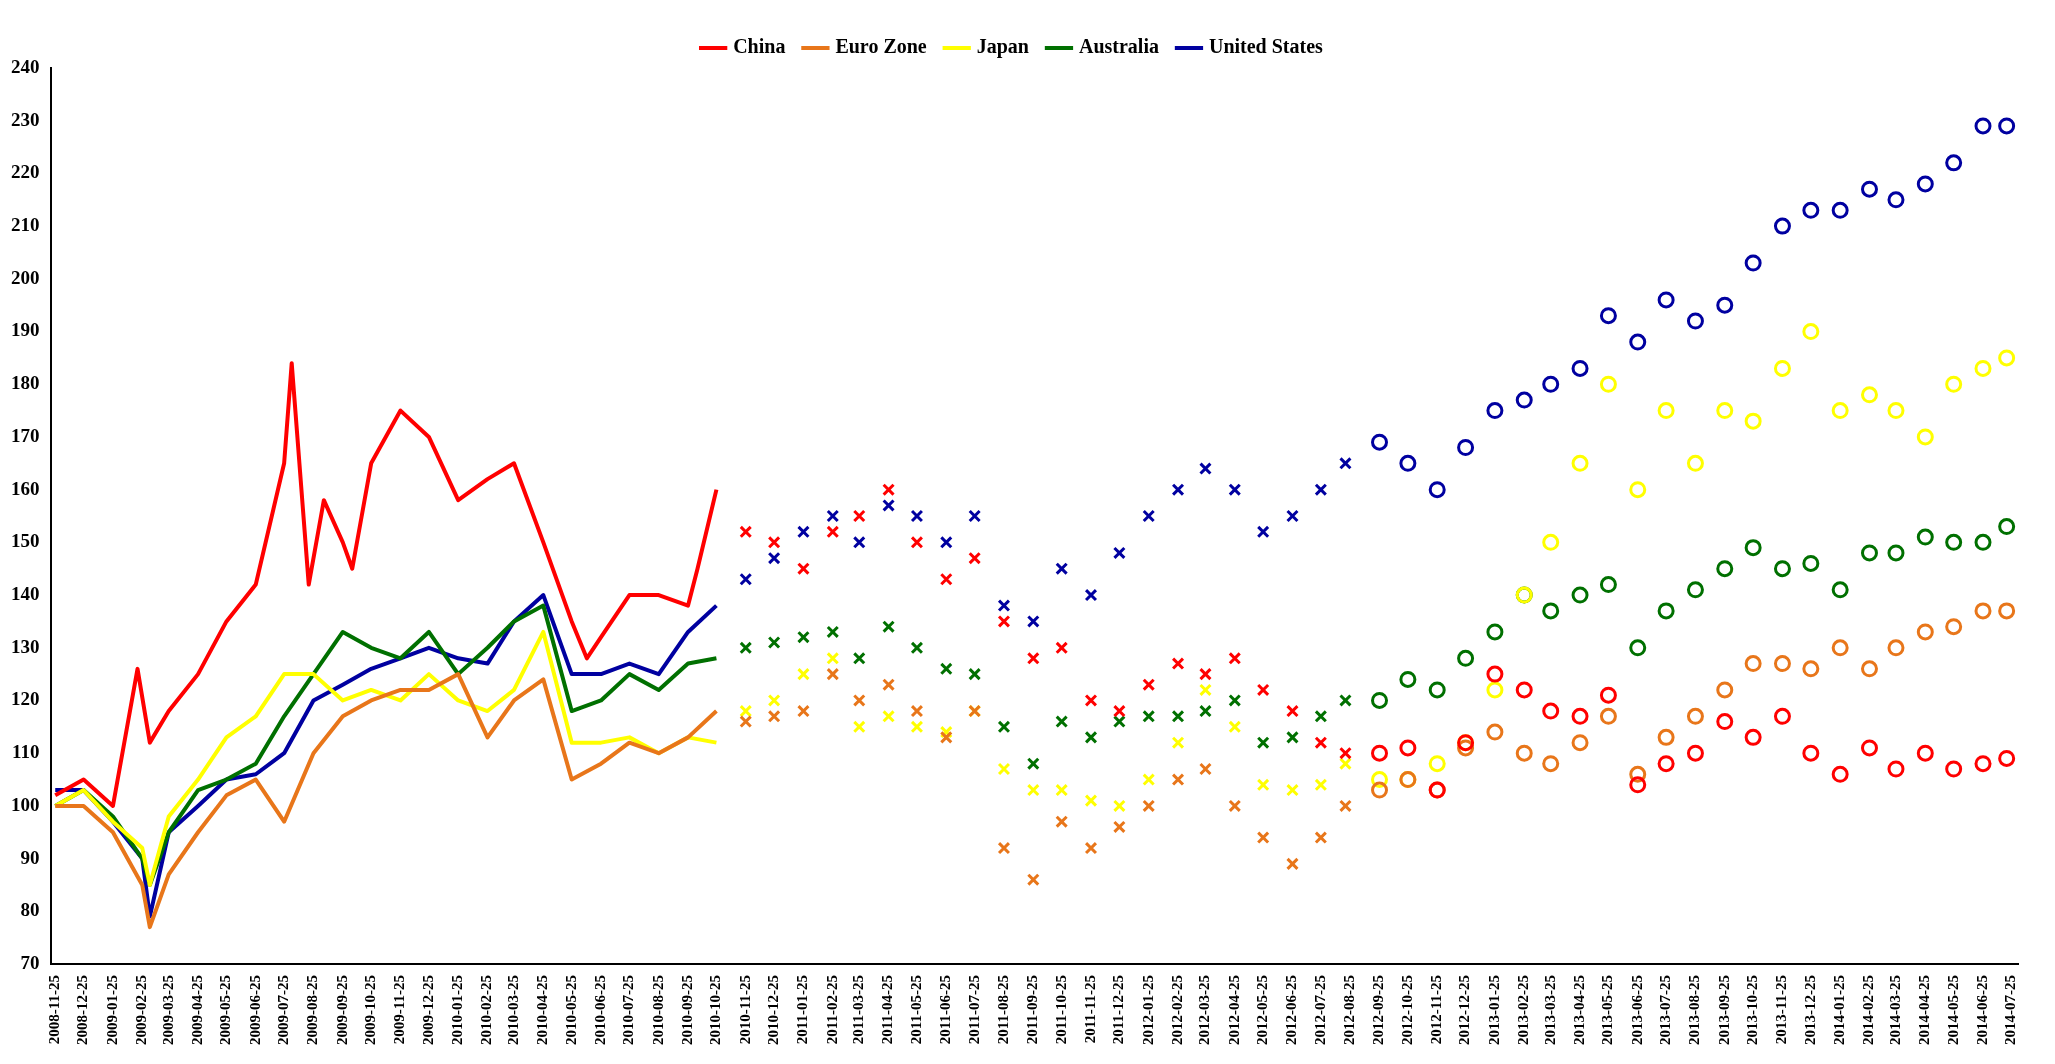  What do you see at coordinates (1436, 1010) in the screenshot?
I see `x-tick-label: 2012-11-25` at bounding box center [1436, 1010].